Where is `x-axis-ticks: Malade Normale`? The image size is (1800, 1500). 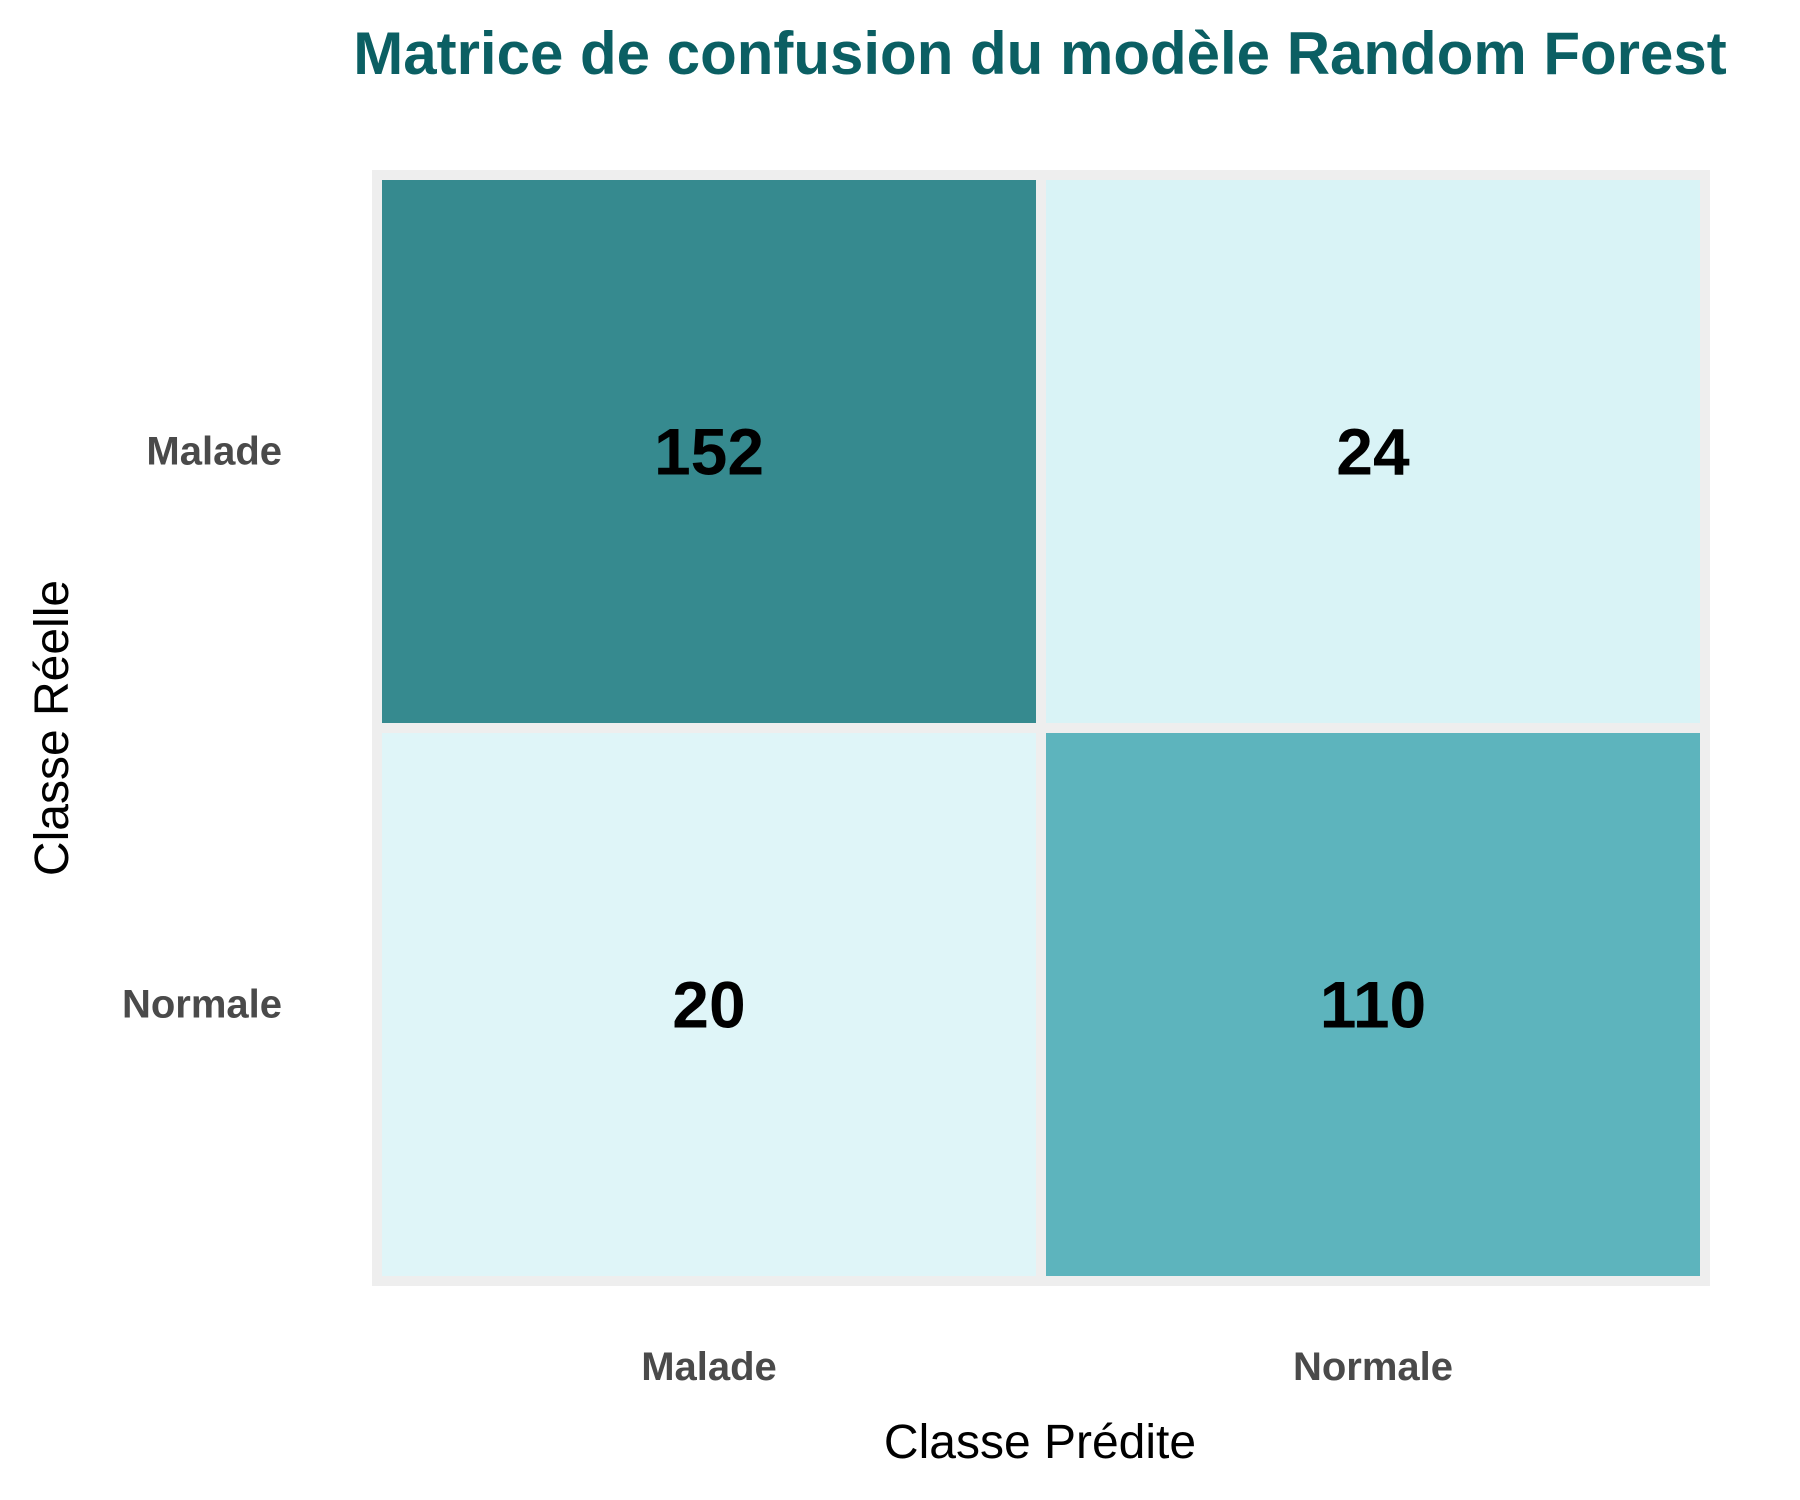 x-axis-ticks: Malade Normale is located at coordinates (1047, 1367).